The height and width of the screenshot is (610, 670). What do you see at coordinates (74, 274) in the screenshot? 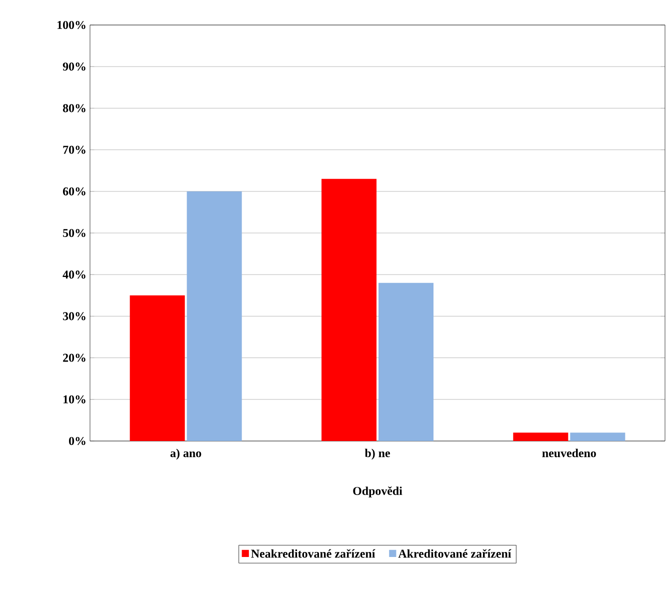
I see `y-tick-label: 40%` at bounding box center [74, 274].